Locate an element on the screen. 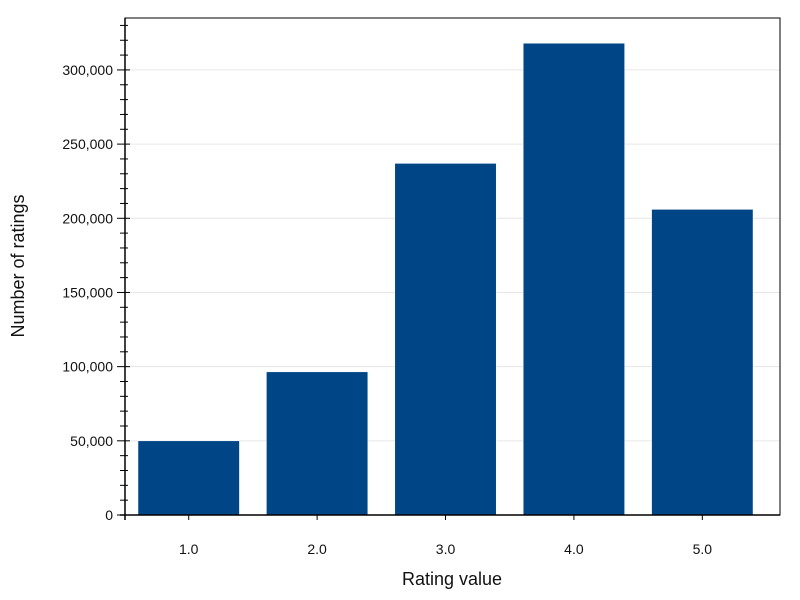  x-axis-ticks: 1.0 2.0 3.0 4.0 5.0 is located at coordinates (445, 536).